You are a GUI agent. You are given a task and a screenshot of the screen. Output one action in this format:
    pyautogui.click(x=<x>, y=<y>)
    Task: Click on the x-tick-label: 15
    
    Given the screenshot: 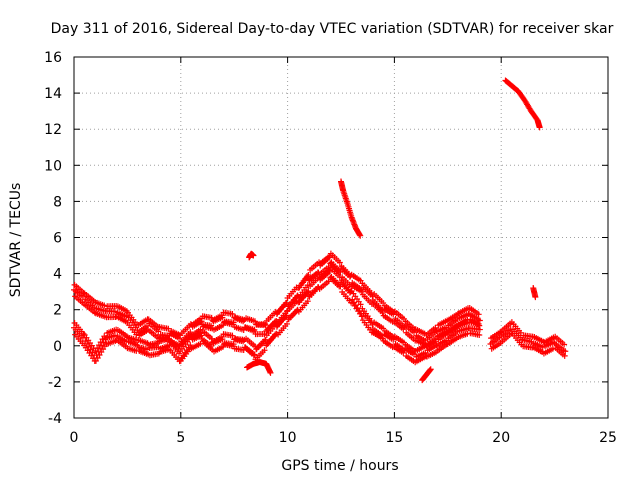 What is the action you would take?
    pyautogui.click(x=394, y=438)
    